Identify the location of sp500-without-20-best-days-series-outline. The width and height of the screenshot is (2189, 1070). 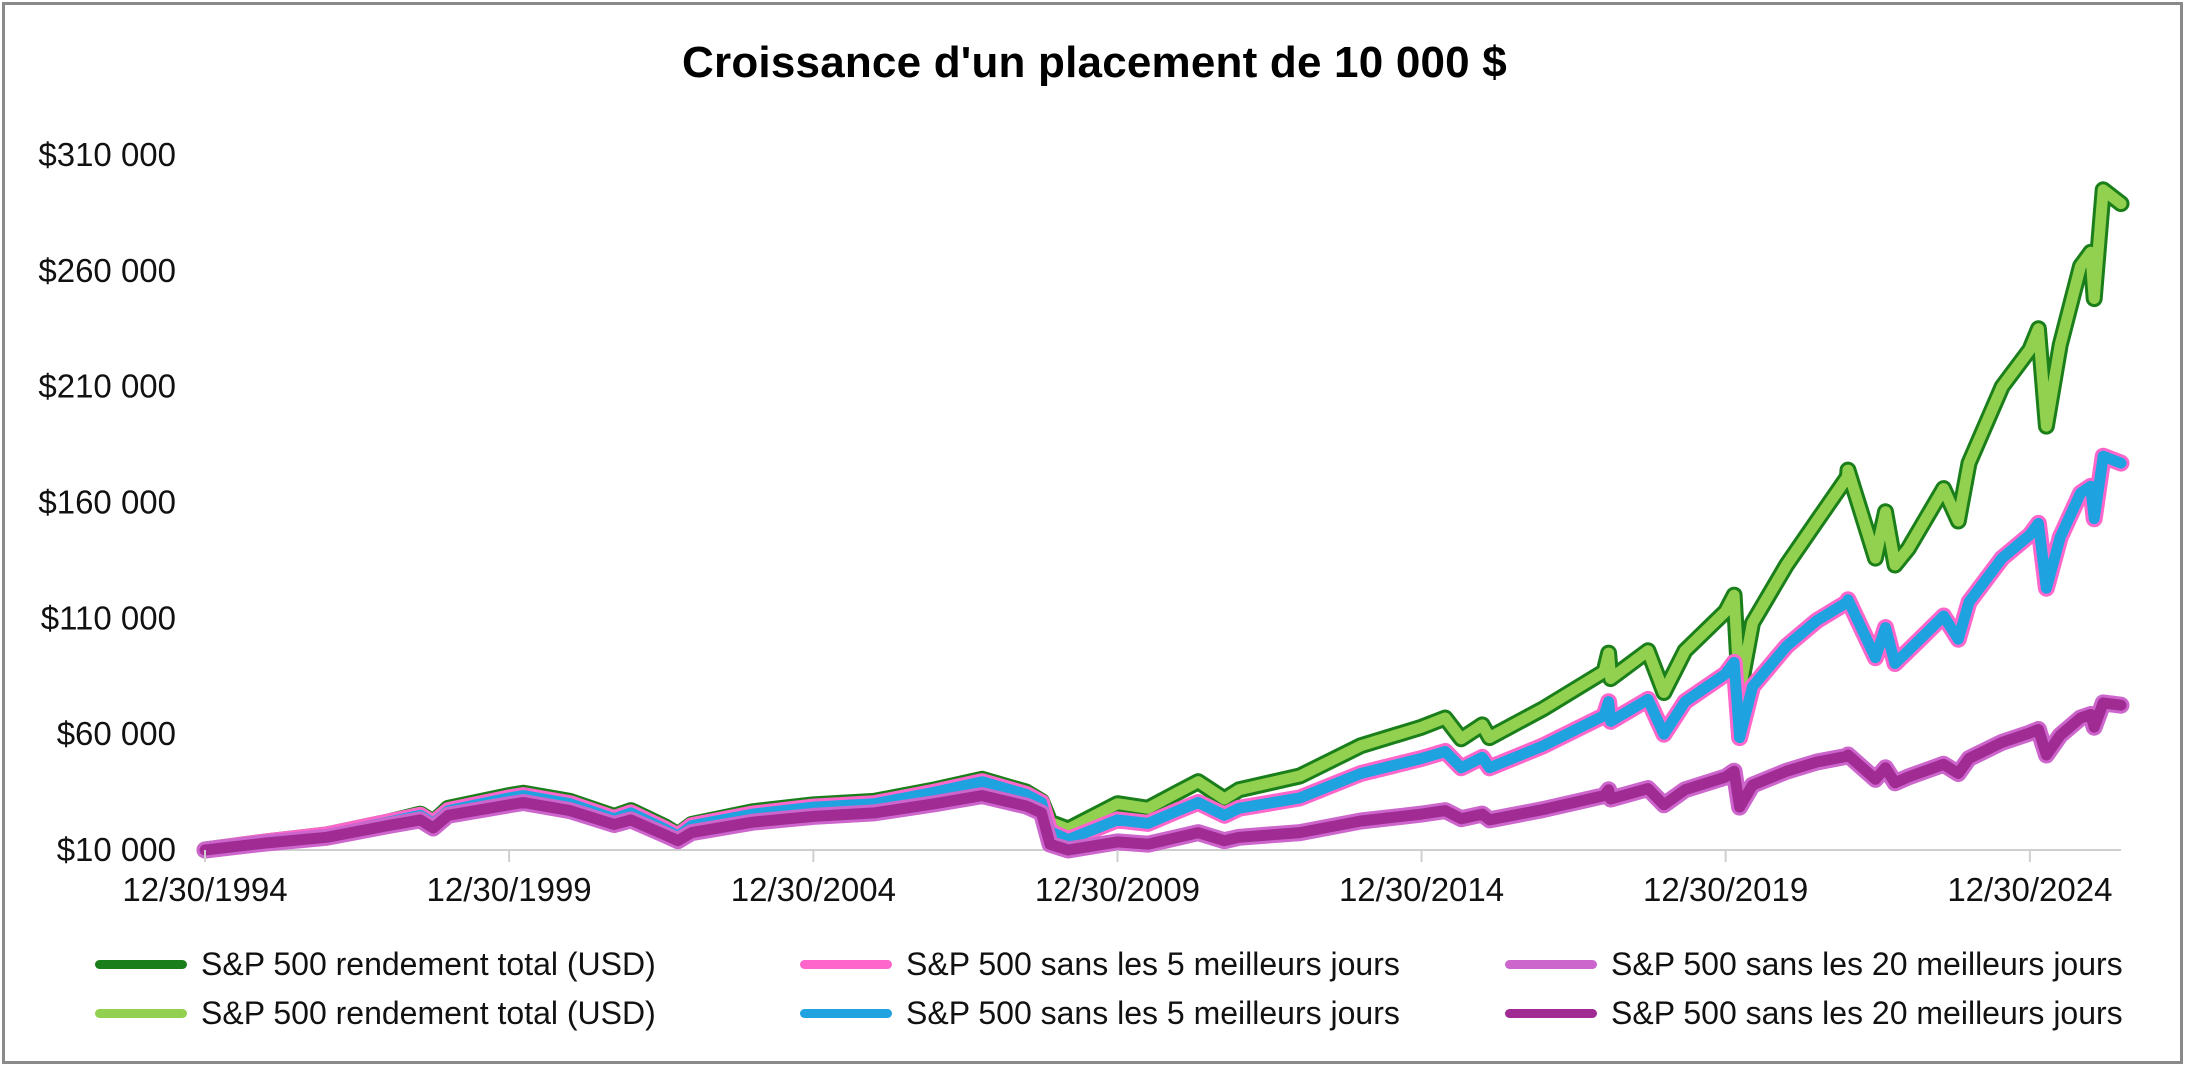
(1163, 776).